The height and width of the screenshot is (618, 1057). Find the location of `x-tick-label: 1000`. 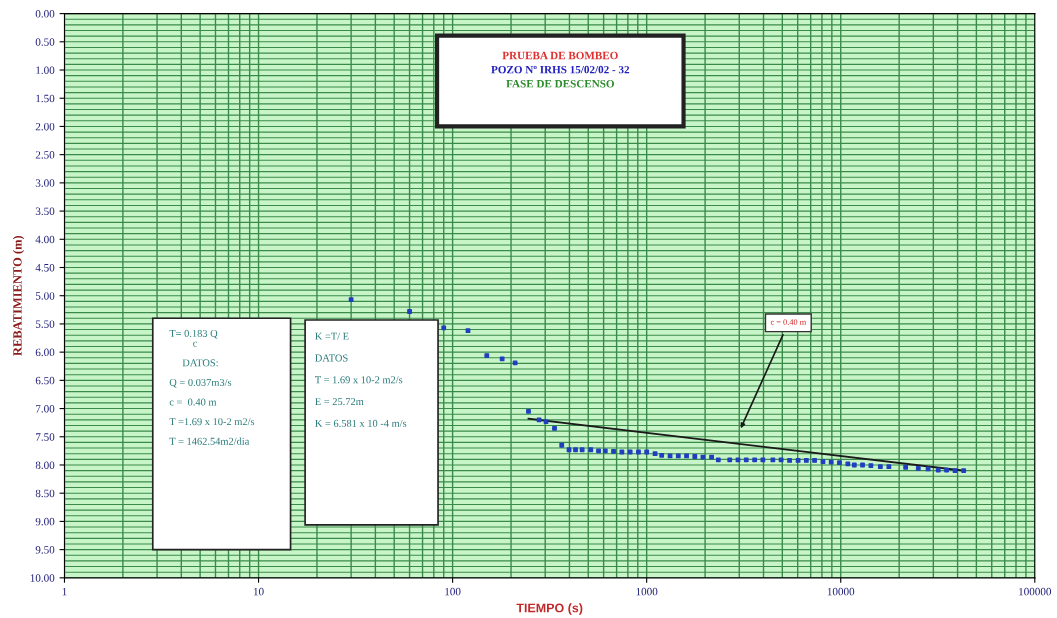

x-tick-label: 1000 is located at coordinates (647, 591).